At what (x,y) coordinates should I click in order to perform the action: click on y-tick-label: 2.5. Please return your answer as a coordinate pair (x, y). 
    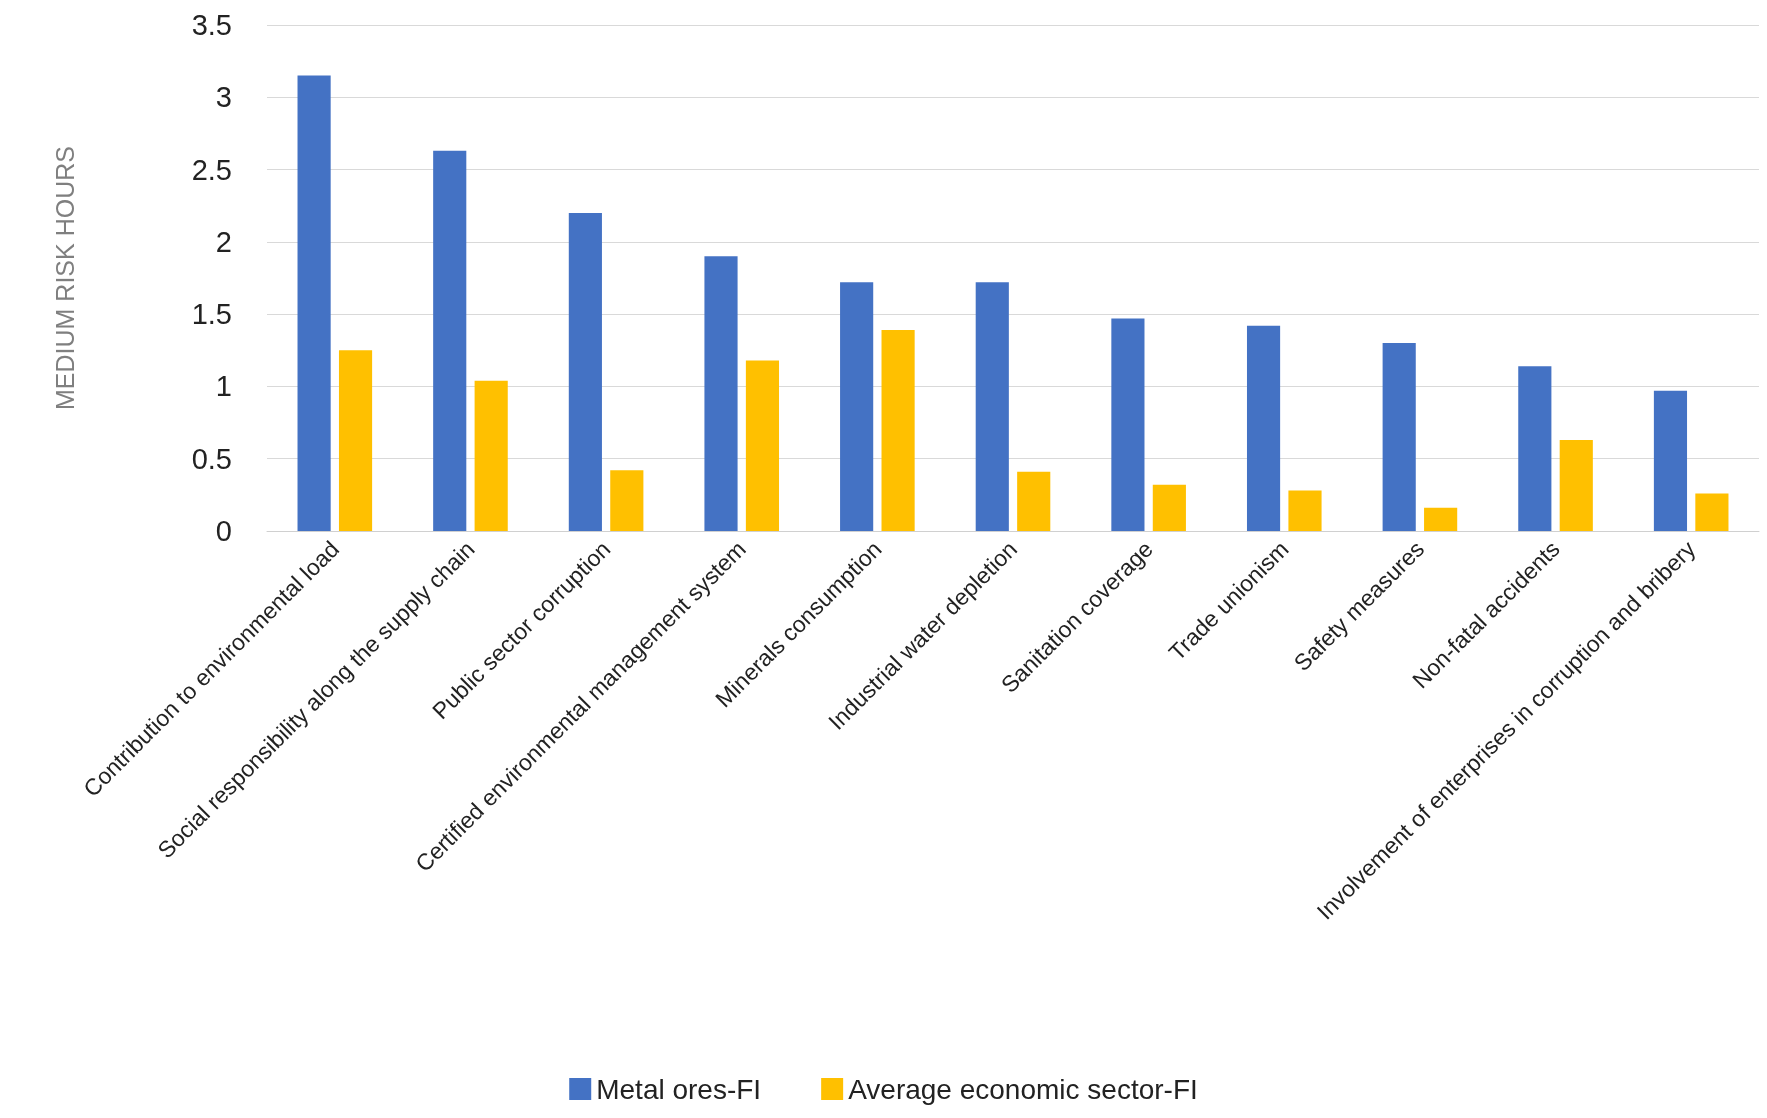
    Looking at the image, I should click on (211, 169).